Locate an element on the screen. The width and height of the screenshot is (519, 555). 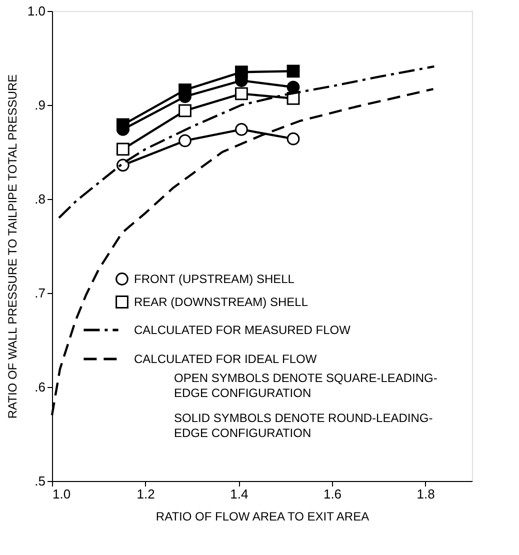
x-tick-label: 1.8 is located at coordinates (425, 494).